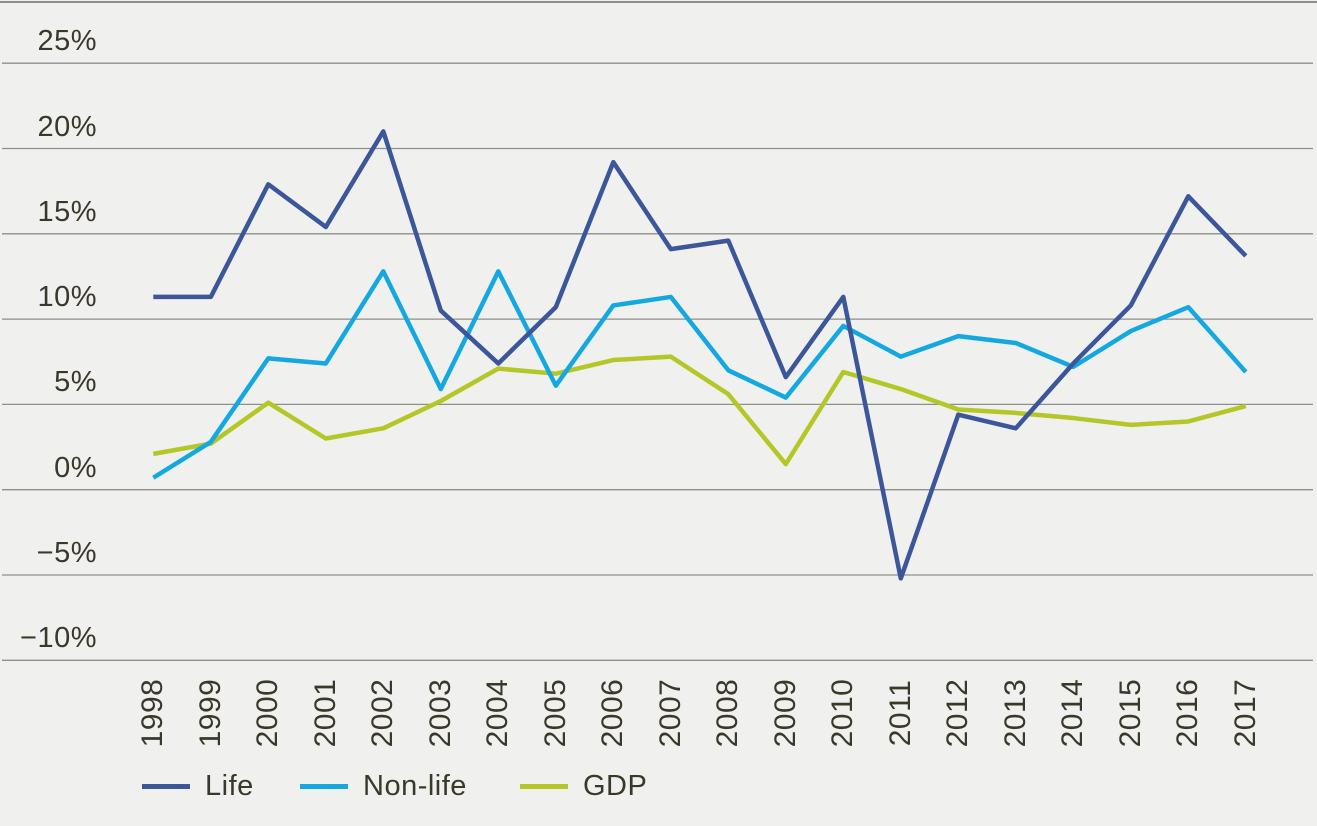 The image size is (1317, 826). Describe the element at coordinates (1073, 713) in the screenshot. I see `x-axis-label: 2014` at that location.